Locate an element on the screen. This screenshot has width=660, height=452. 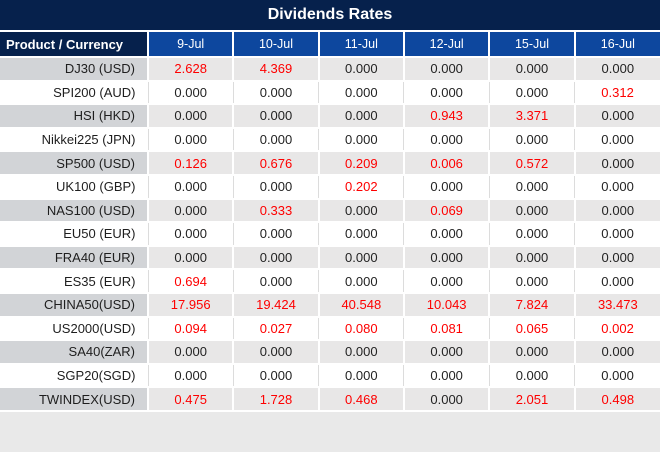
column-header-date: 11-Jul is located at coordinates (360, 45).